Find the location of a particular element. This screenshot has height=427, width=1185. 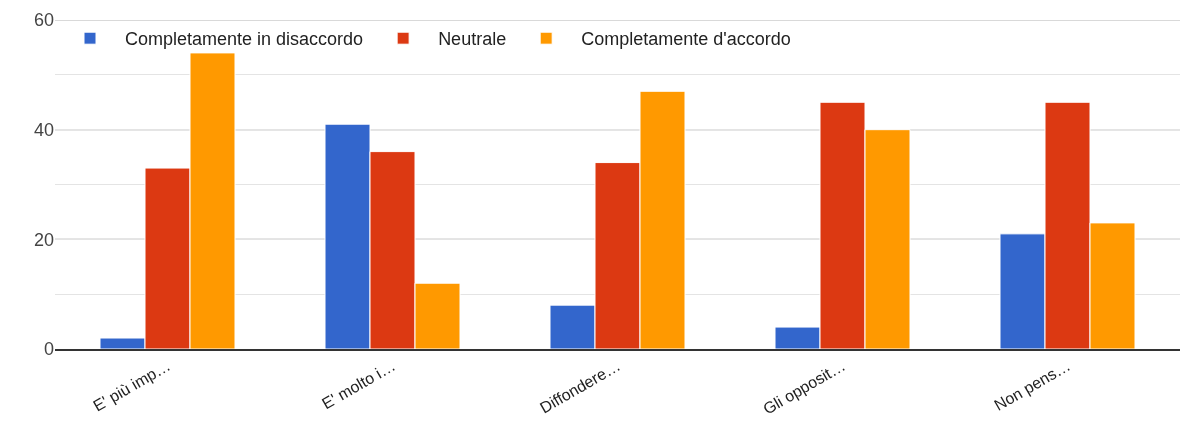

legend-label: Completamente in disaccordo is located at coordinates (244, 39).